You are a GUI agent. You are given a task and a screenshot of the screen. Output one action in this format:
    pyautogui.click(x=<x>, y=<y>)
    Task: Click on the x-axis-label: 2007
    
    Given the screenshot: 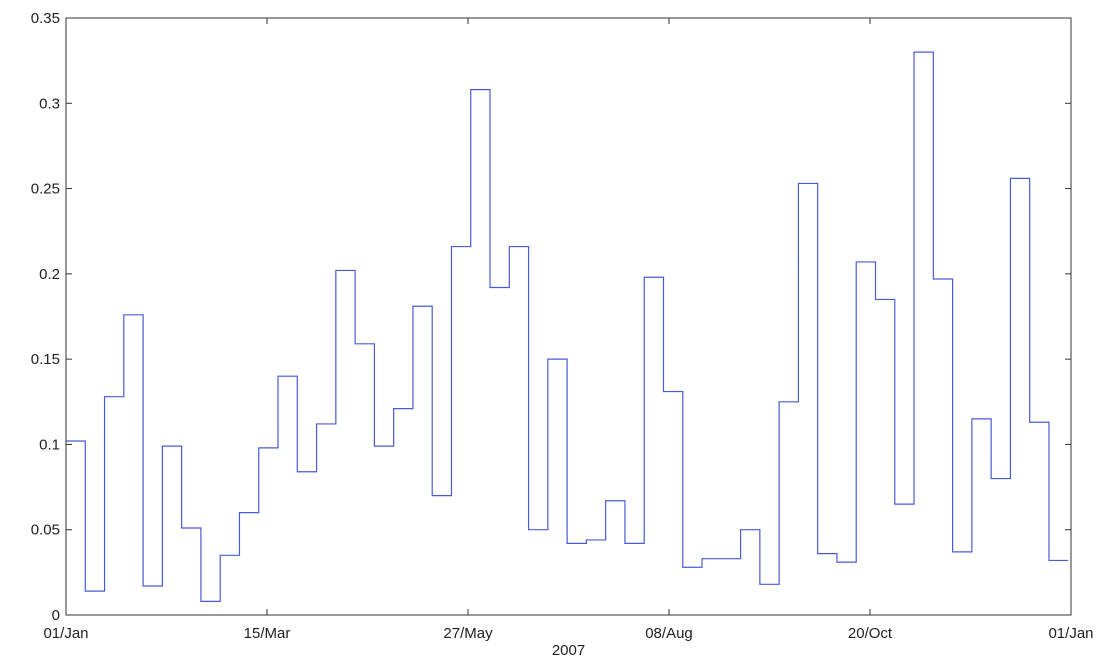 What is the action you would take?
    pyautogui.click(x=568, y=650)
    